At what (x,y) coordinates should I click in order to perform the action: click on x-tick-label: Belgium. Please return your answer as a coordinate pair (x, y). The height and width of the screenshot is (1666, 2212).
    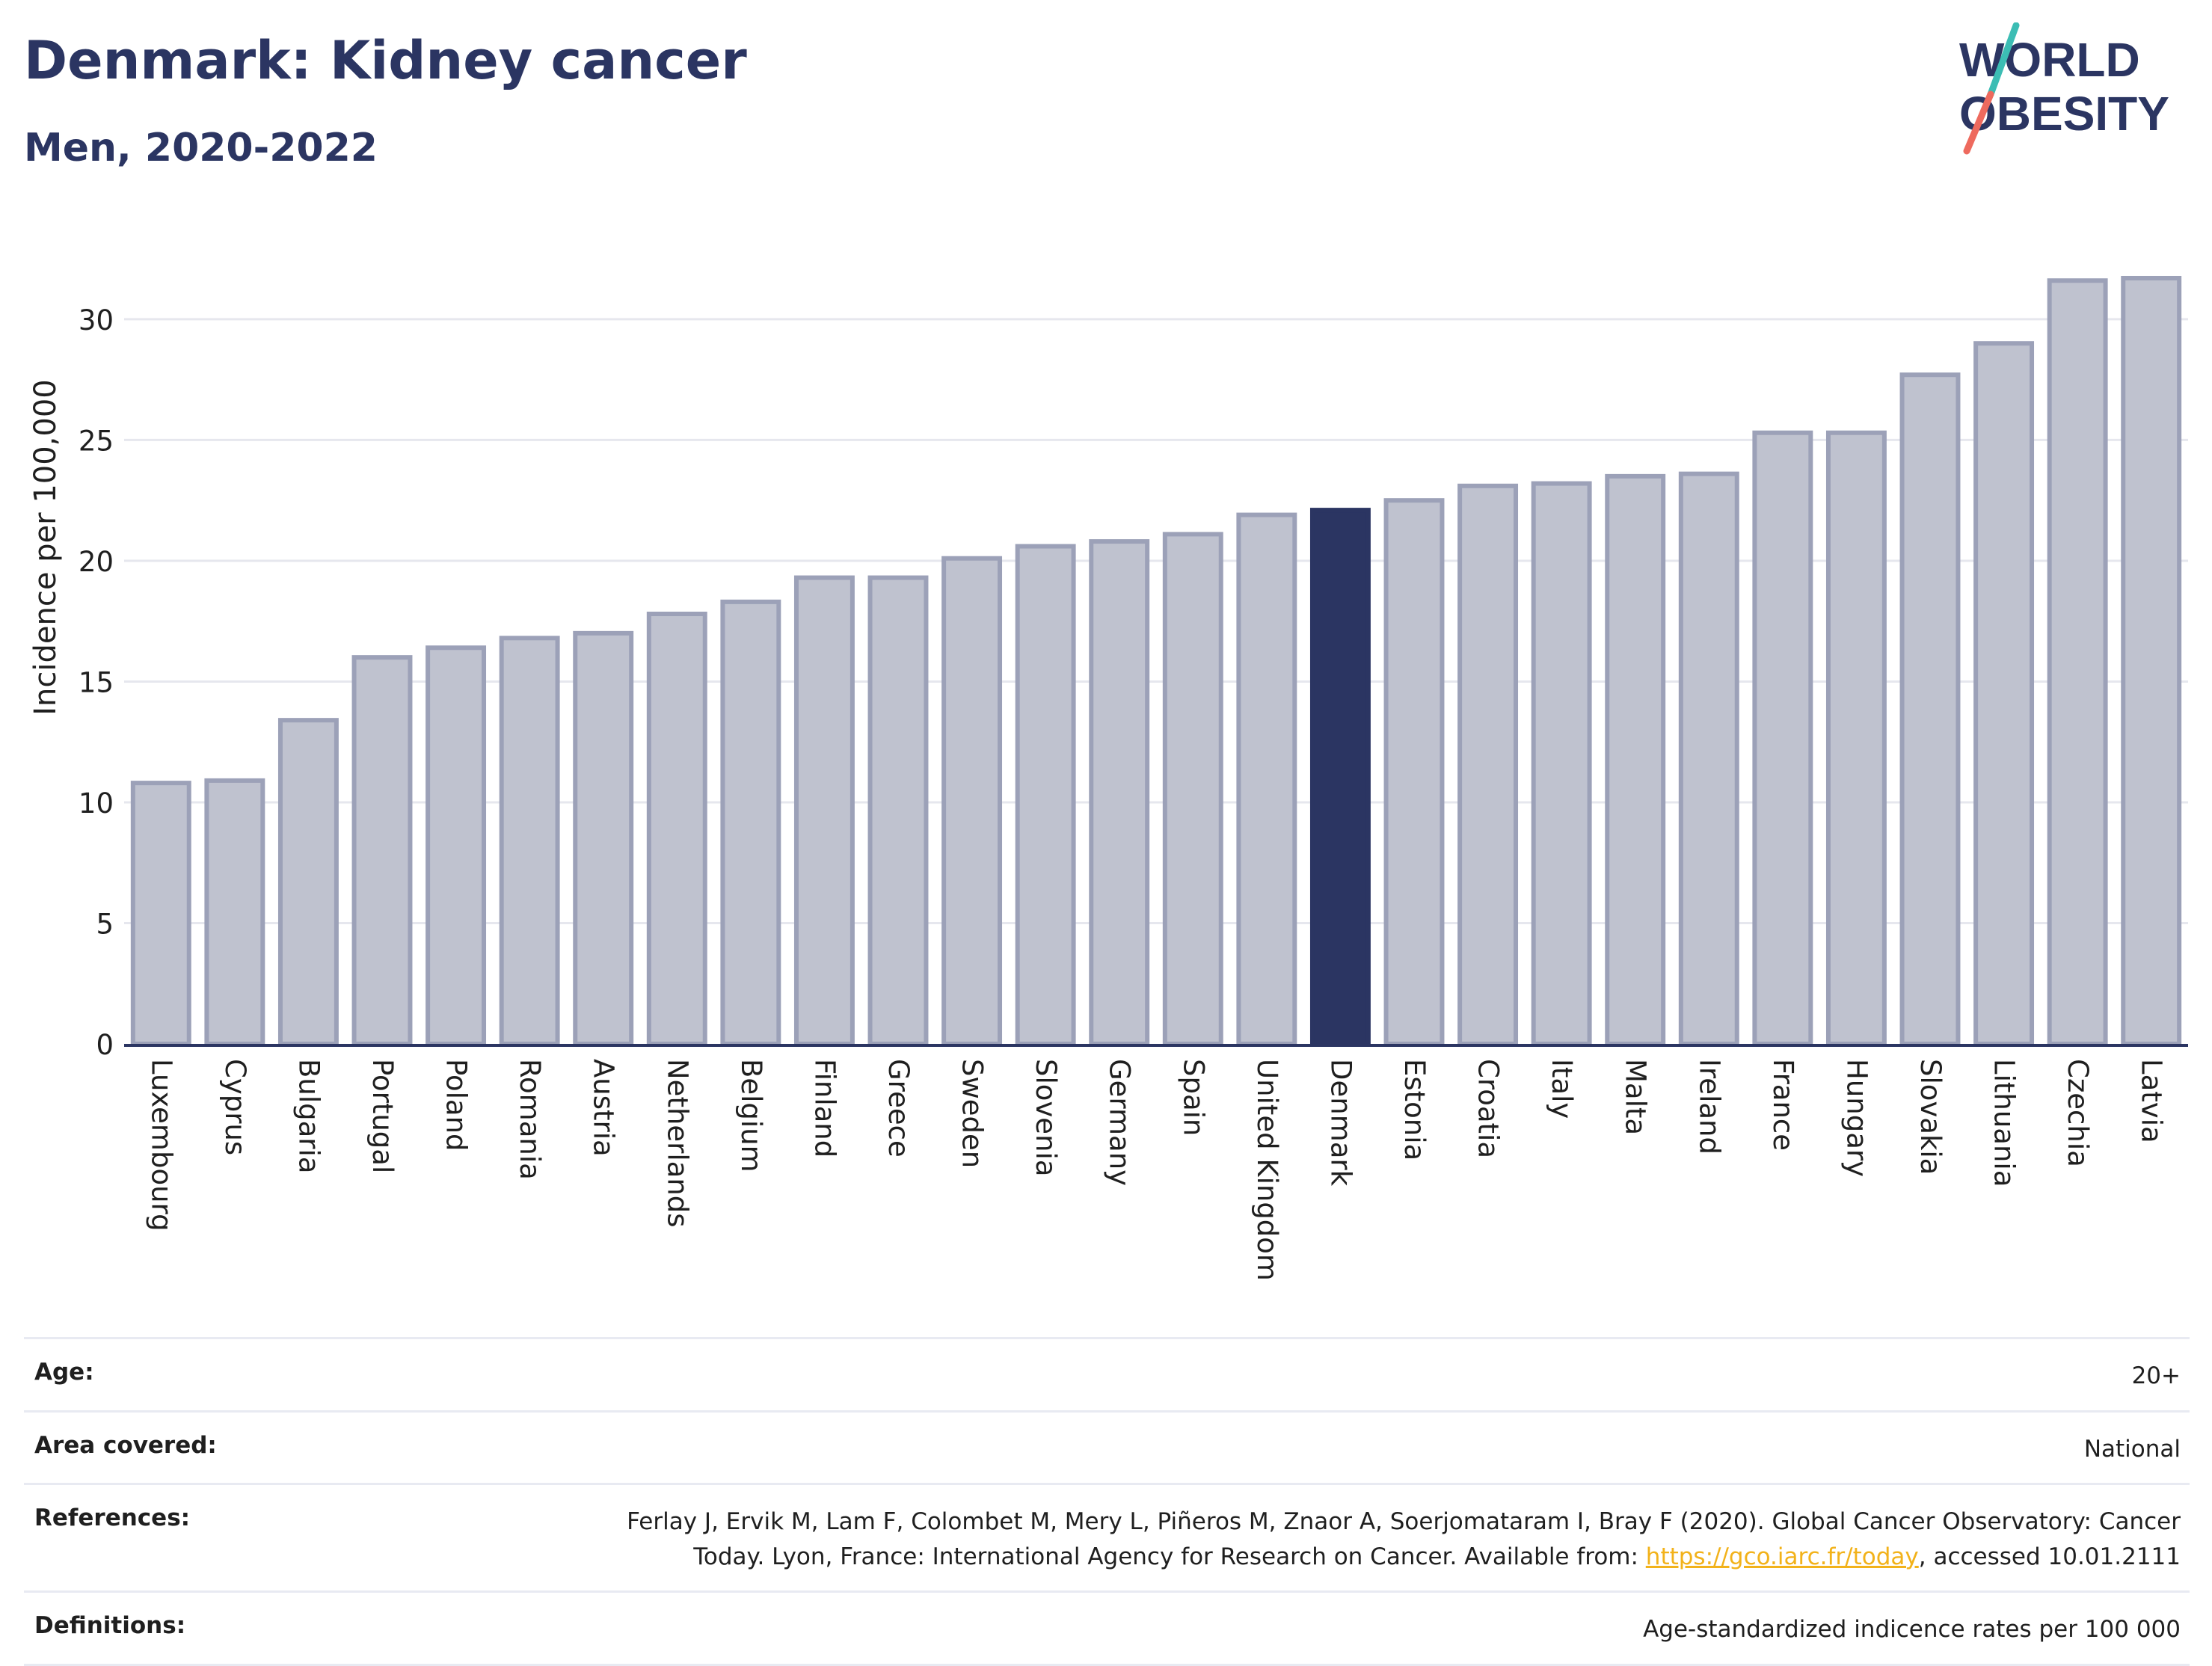
    Looking at the image, I should click on (751, 1115).